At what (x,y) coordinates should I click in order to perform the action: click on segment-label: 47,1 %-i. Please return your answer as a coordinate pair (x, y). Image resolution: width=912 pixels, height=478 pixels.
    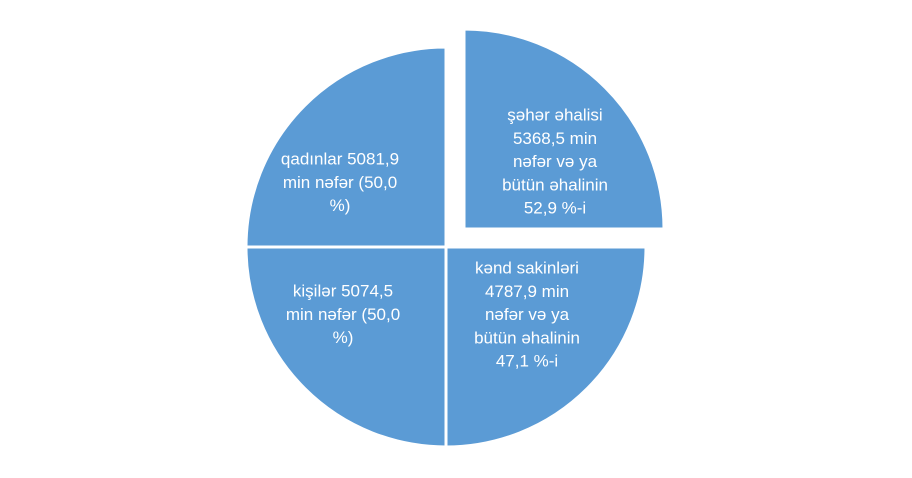
    Looking at the image, I should click on (527, 361).